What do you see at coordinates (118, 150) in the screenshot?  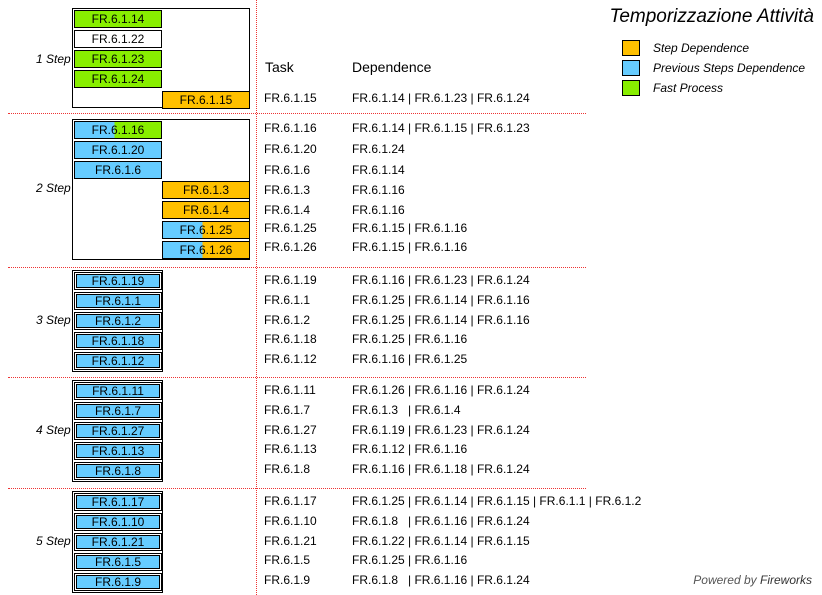 I see `task-box: FR.6.1.20` at bounding box center [118, 150].